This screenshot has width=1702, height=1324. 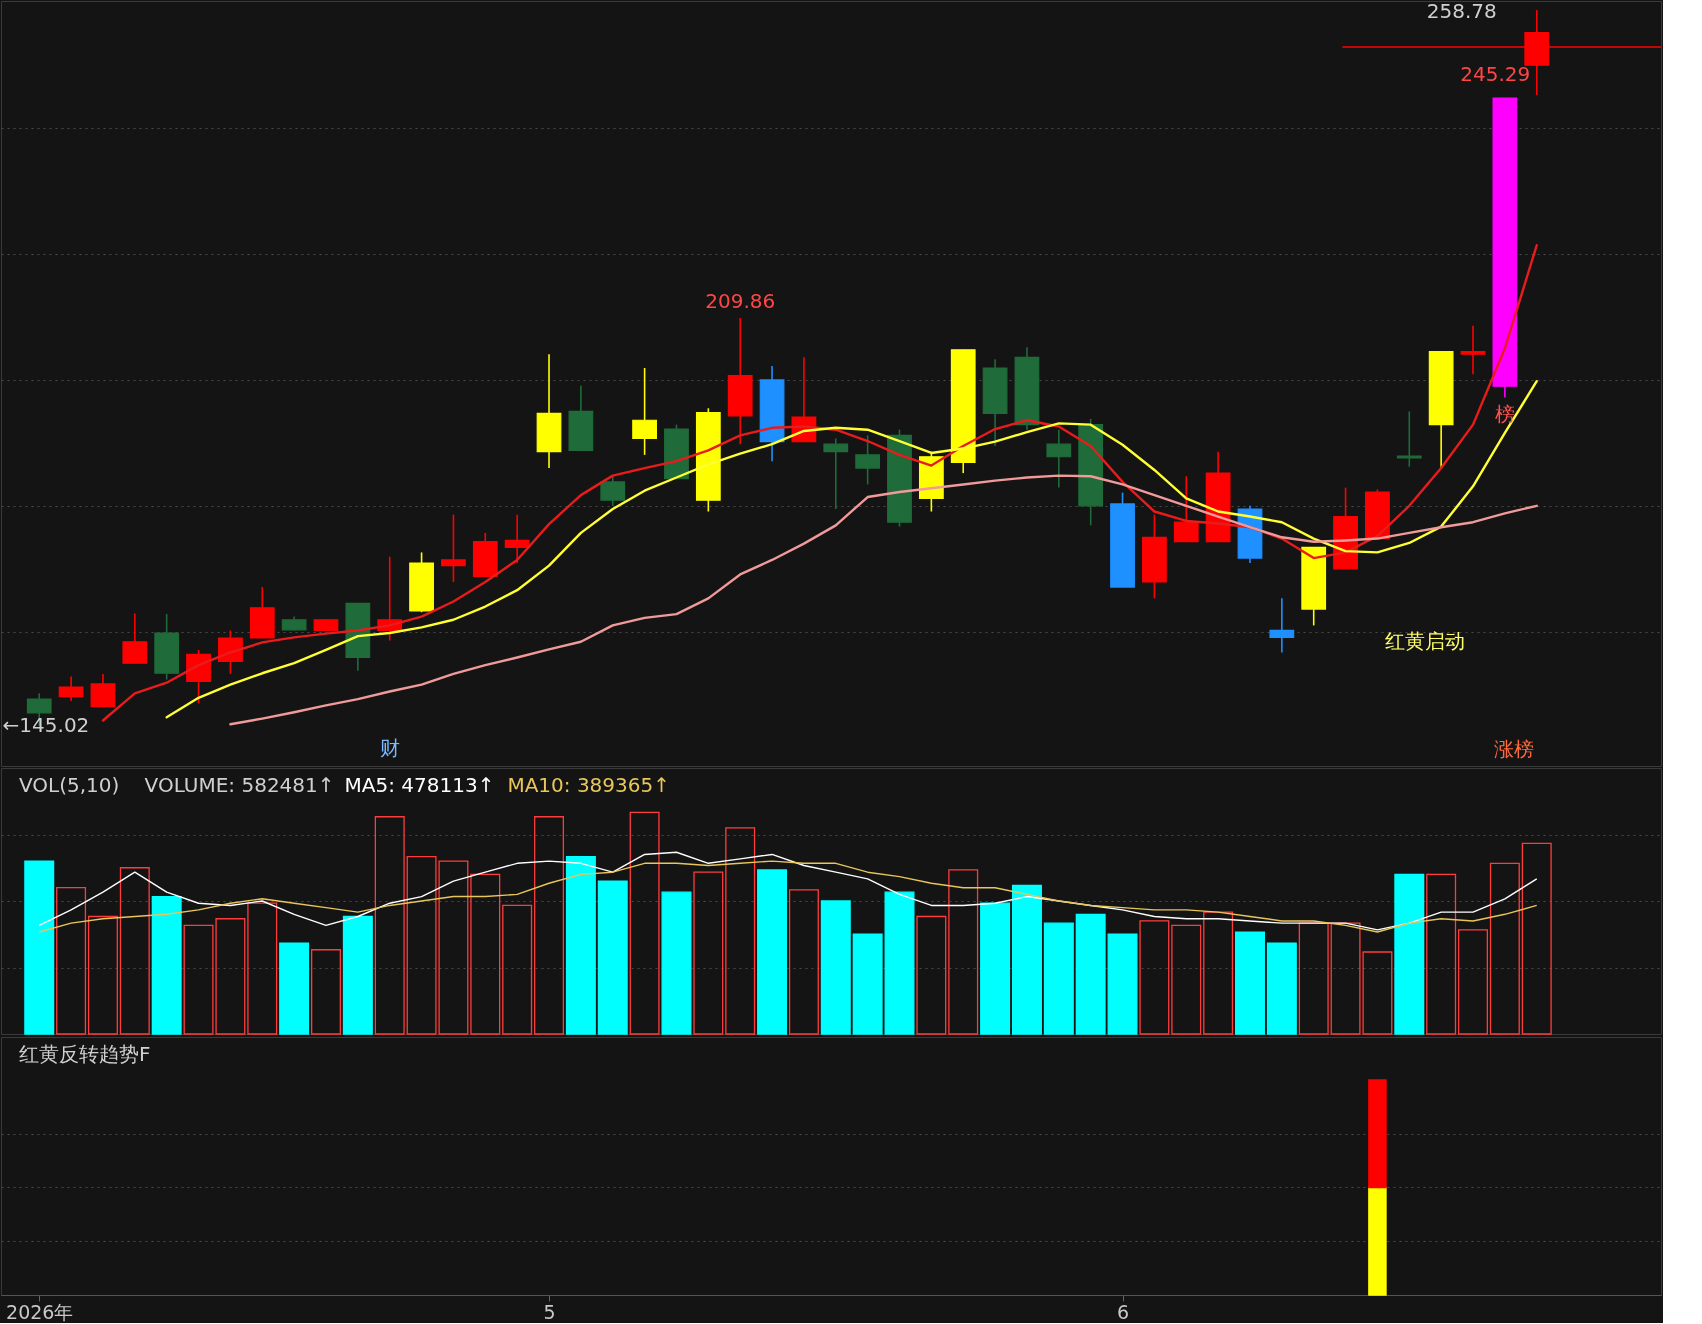 I want to click on text: VOLUME: 582481↑, so click(x=239, y=785).